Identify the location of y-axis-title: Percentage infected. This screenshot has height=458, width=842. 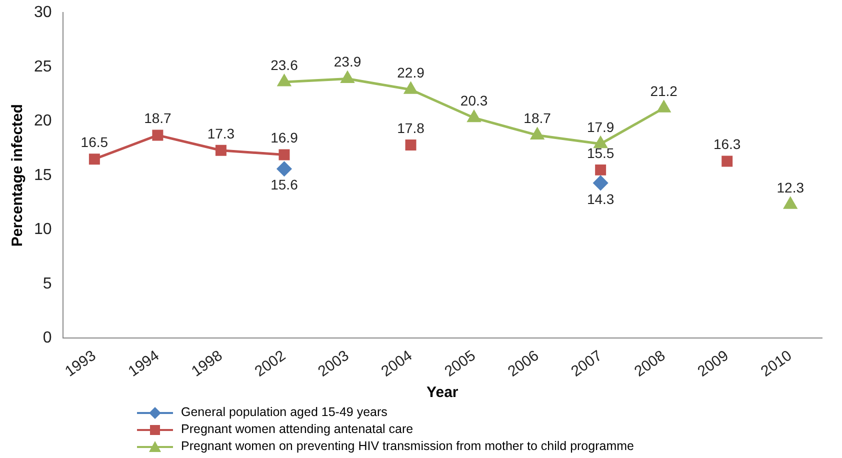
(17, 175).